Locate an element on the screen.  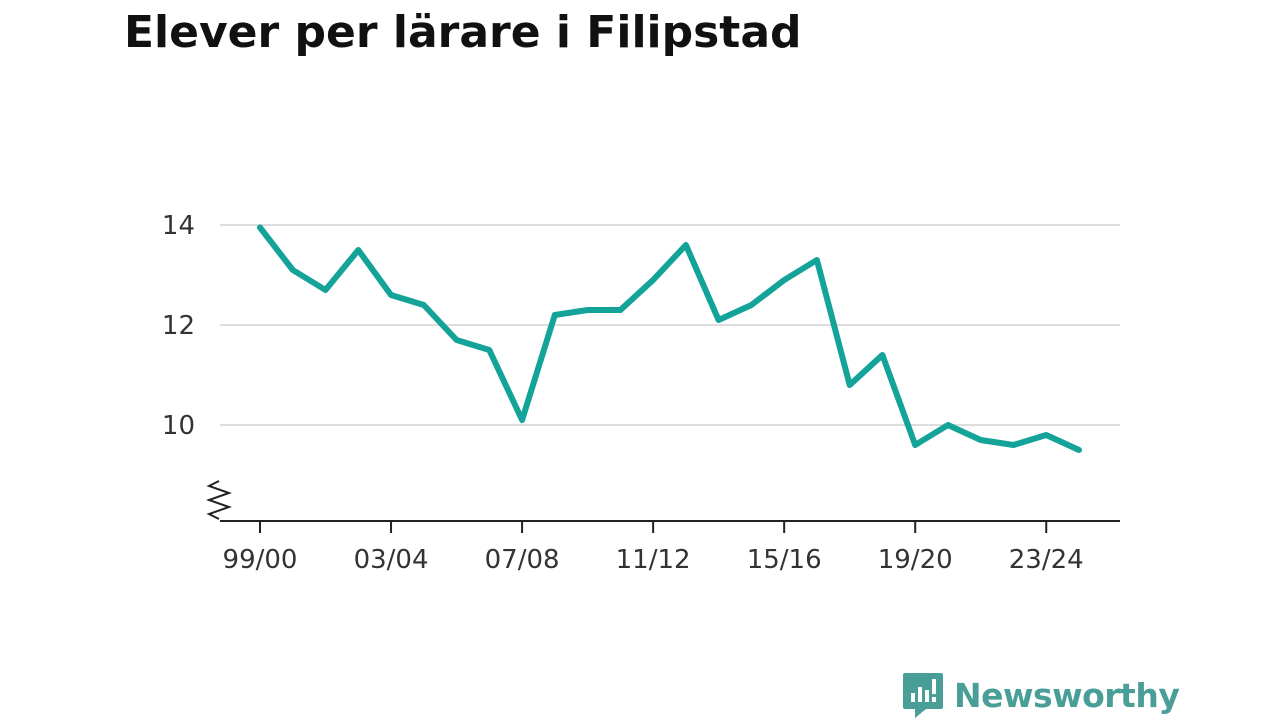
brand-name: Newsworthy is located at coordinates (1067, 695).